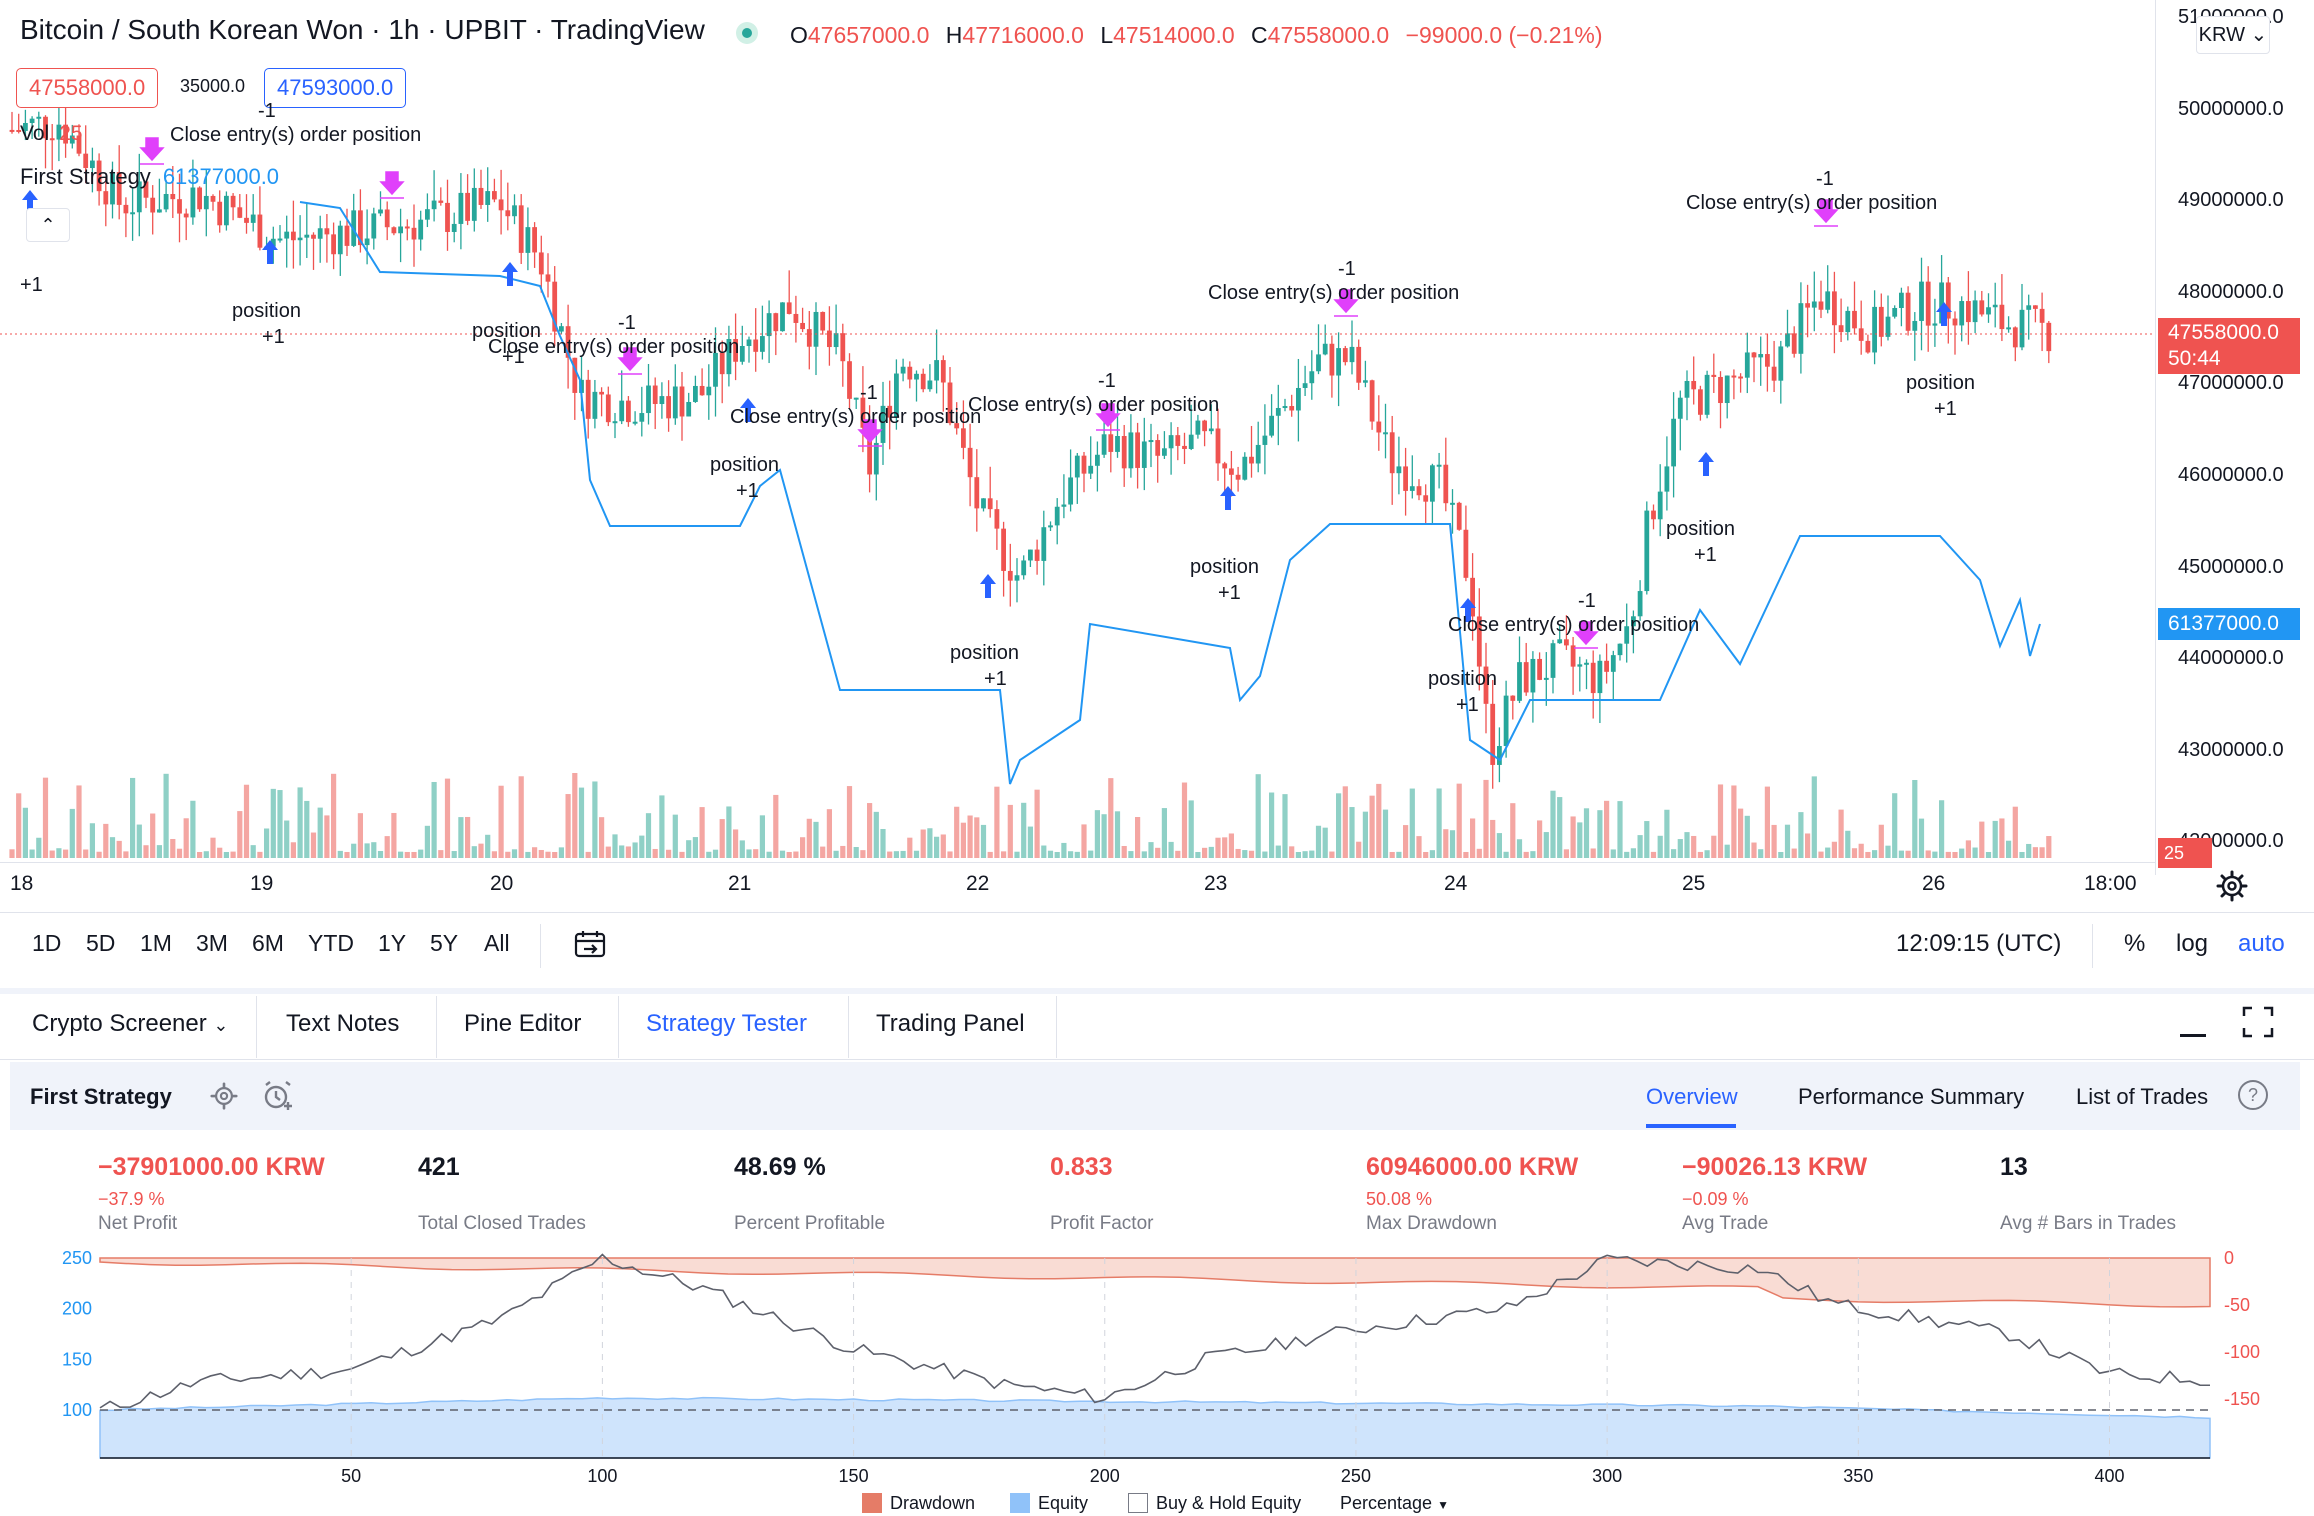  I want to click on tab-crypto-screener: Crypto Screener ⌄, so click(130, 1023).